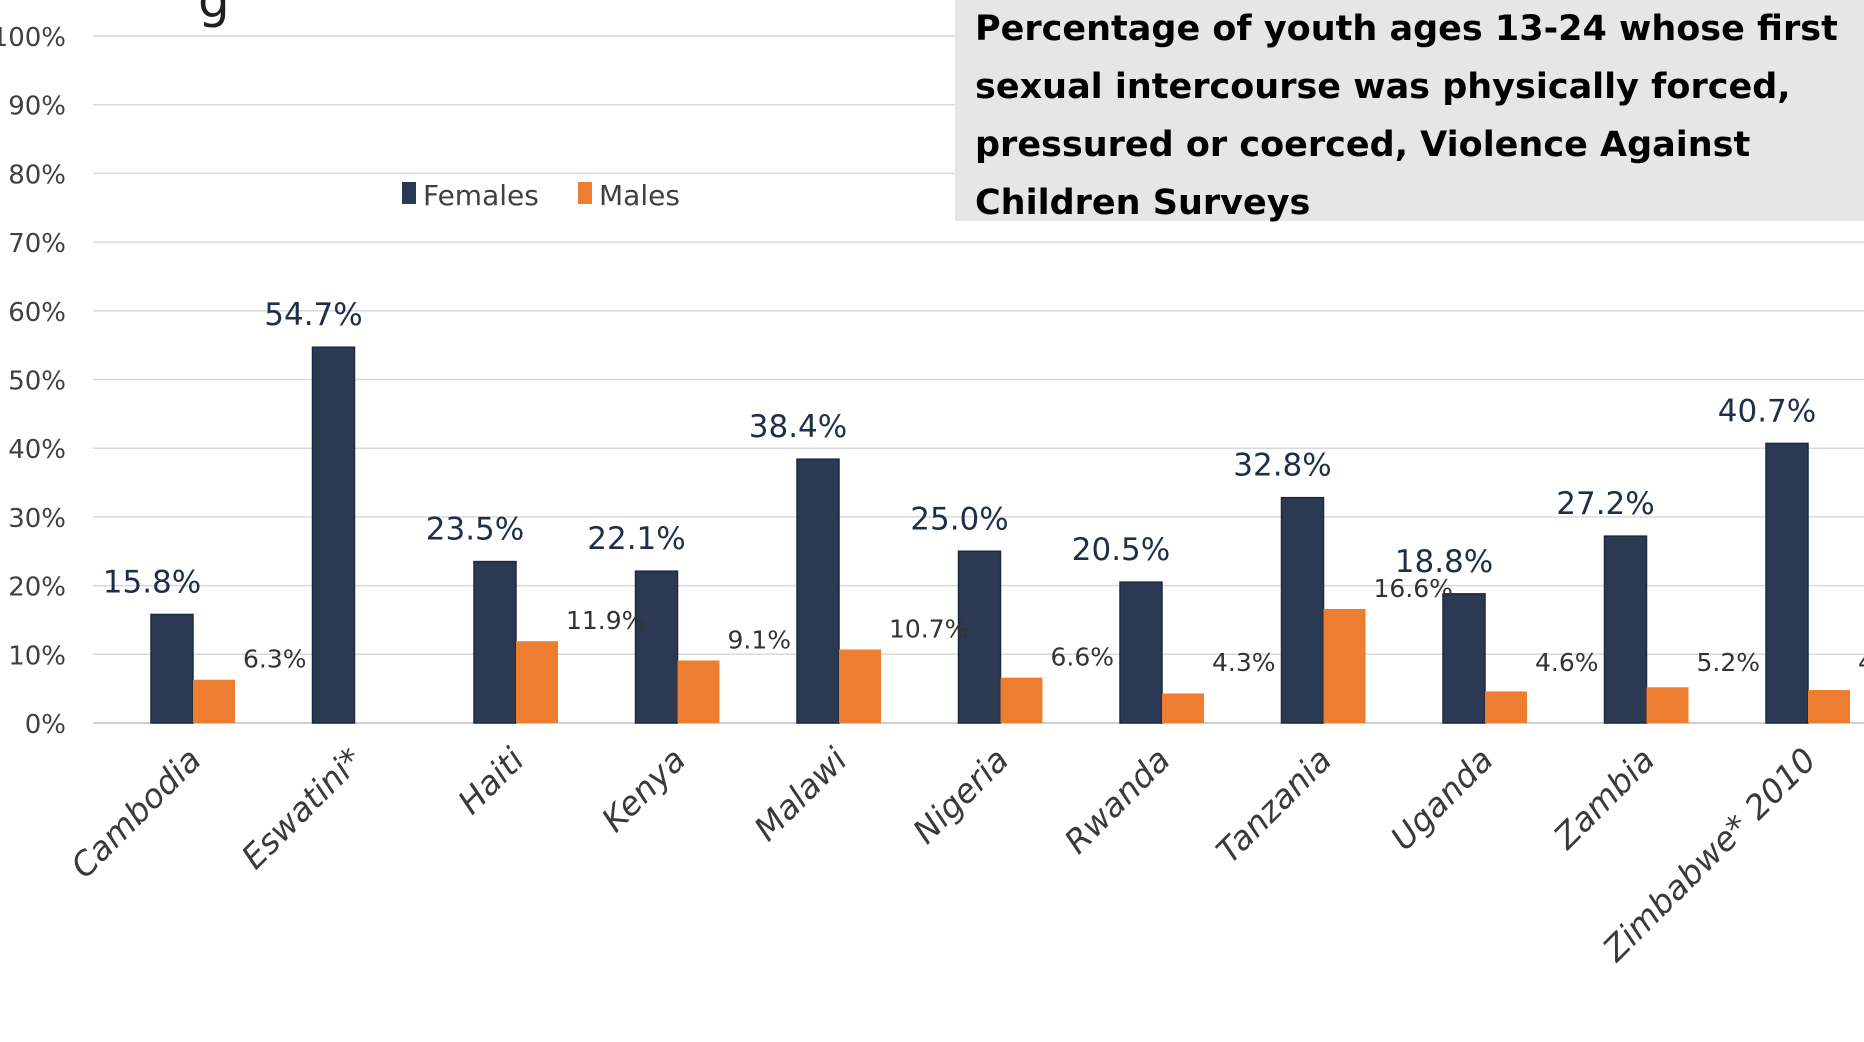 The image size is (1864, 1042). What do you see at coordinates (37, 175) in the screenshot?
I see `y-tick-label: 80%` at bounding box center [37, 175].